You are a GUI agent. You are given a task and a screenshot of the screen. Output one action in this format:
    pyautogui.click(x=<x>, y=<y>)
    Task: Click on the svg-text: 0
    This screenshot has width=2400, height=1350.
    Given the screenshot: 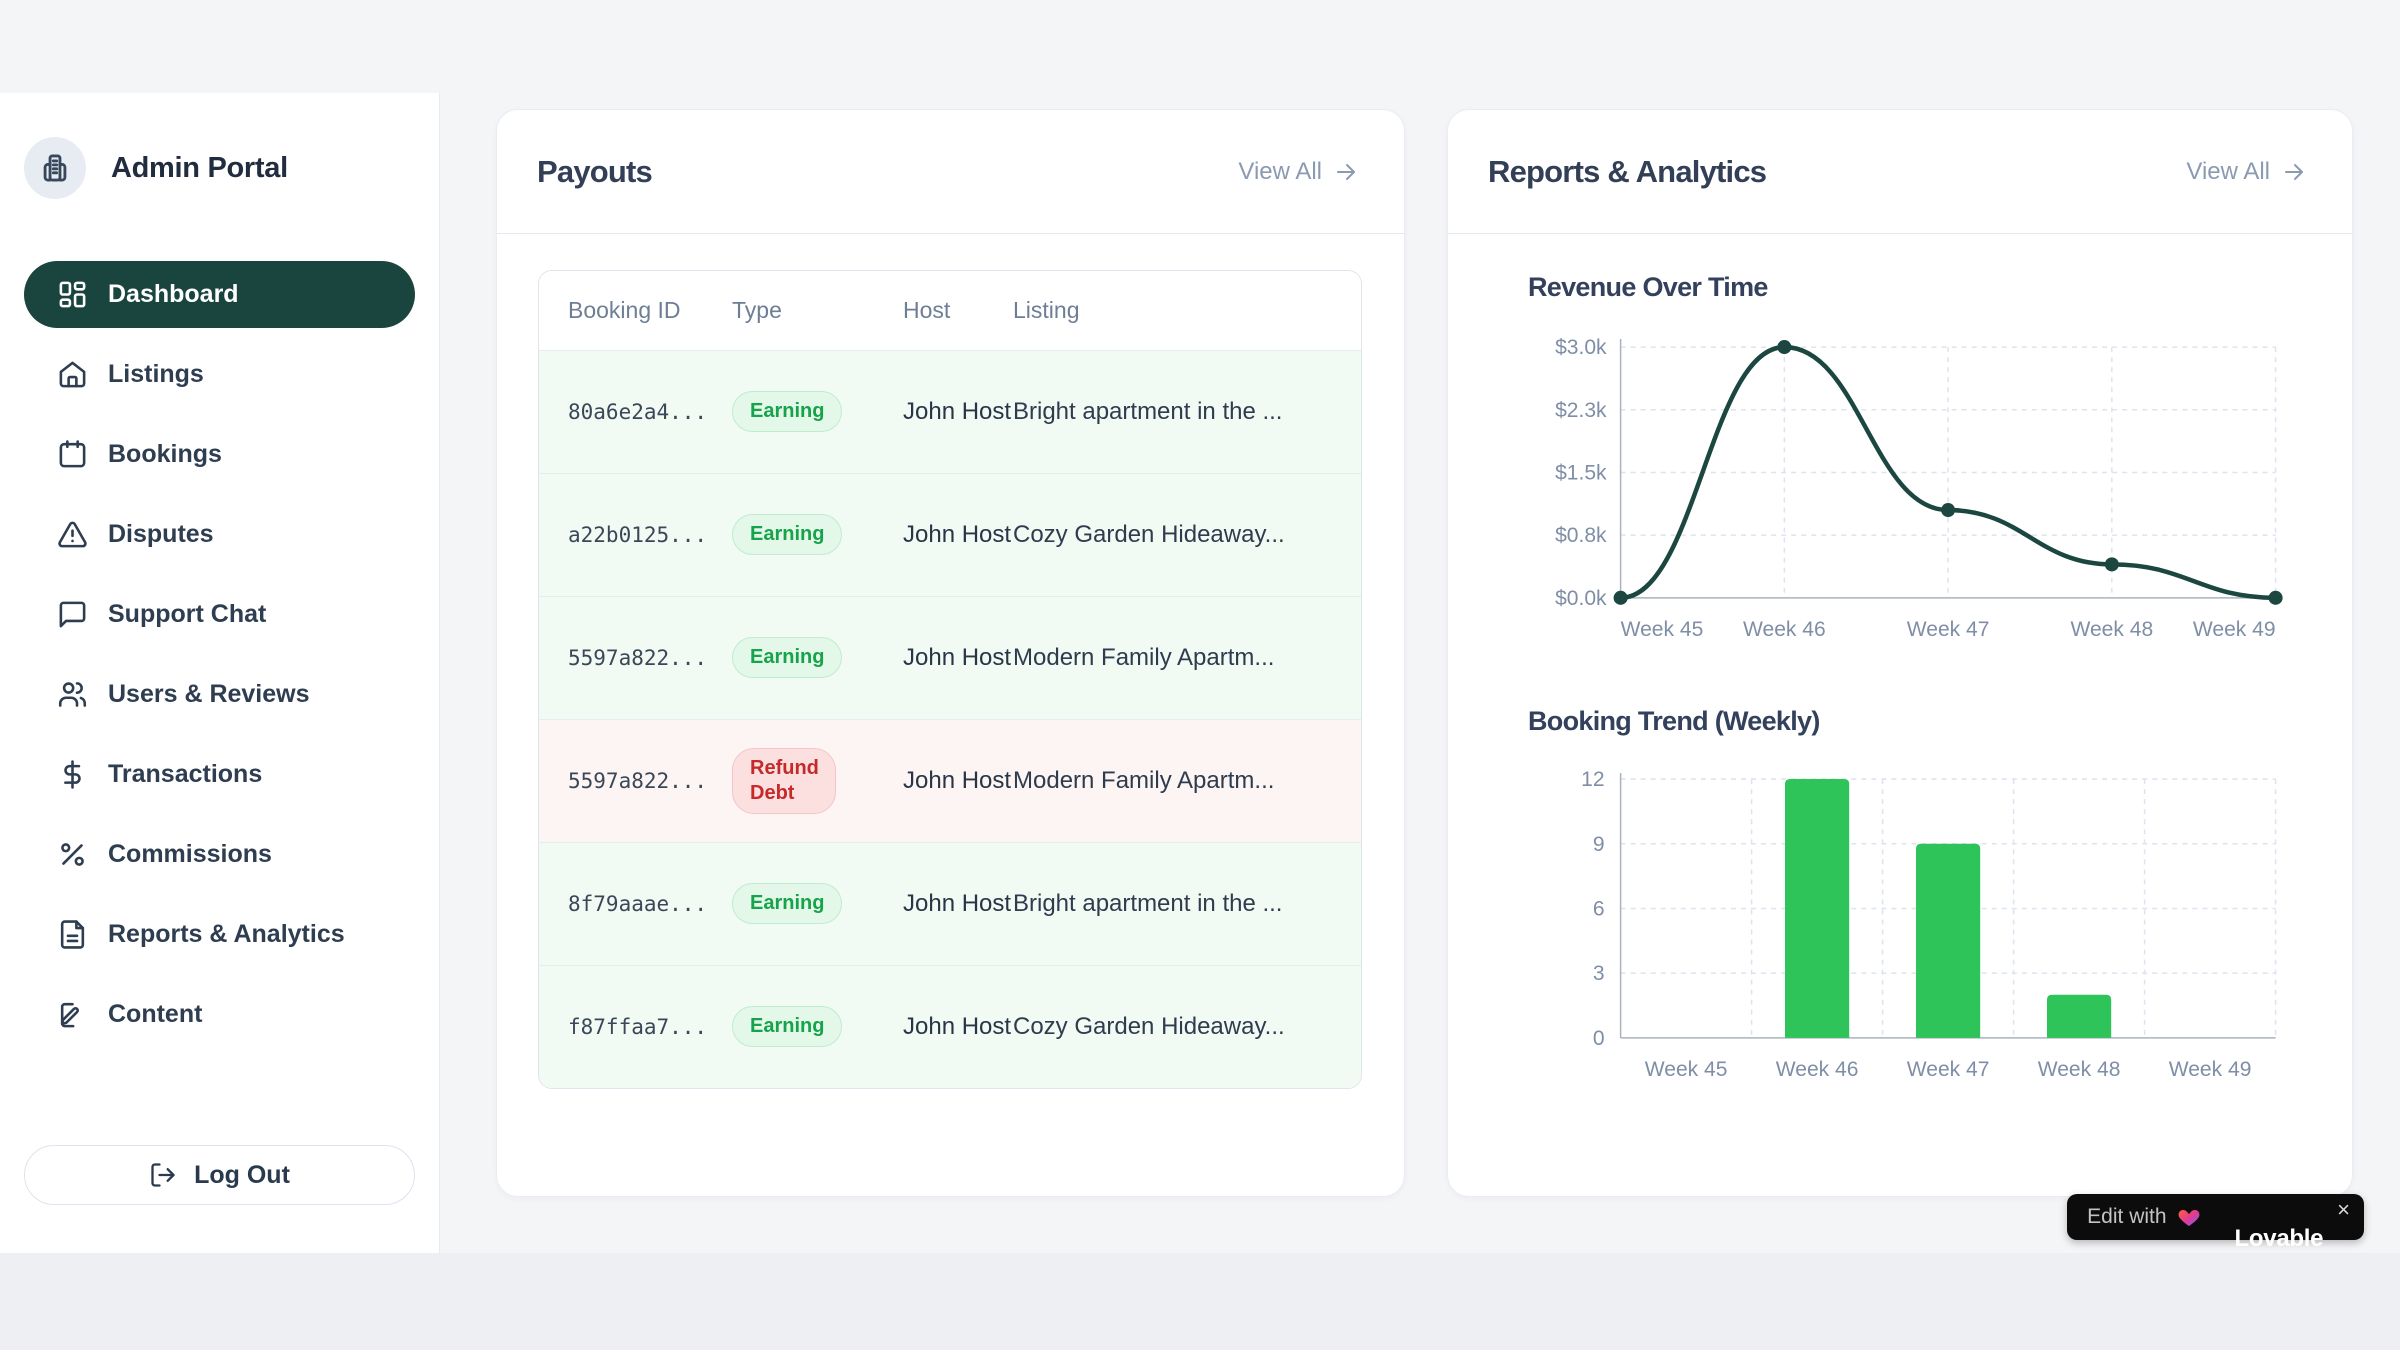 What is the action you would take?
    pyautogui.click(x=1599, y=1038)
    